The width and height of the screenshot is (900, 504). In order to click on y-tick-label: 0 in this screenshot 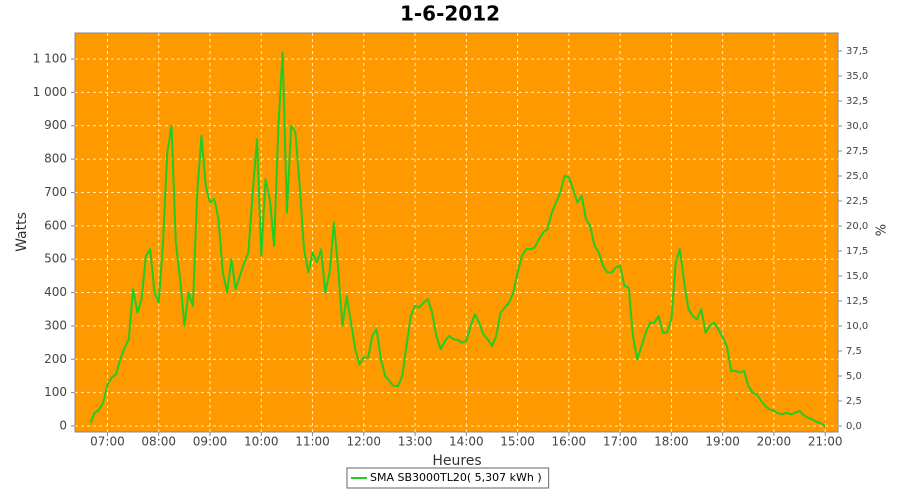, I will do `click(63, 425)`.